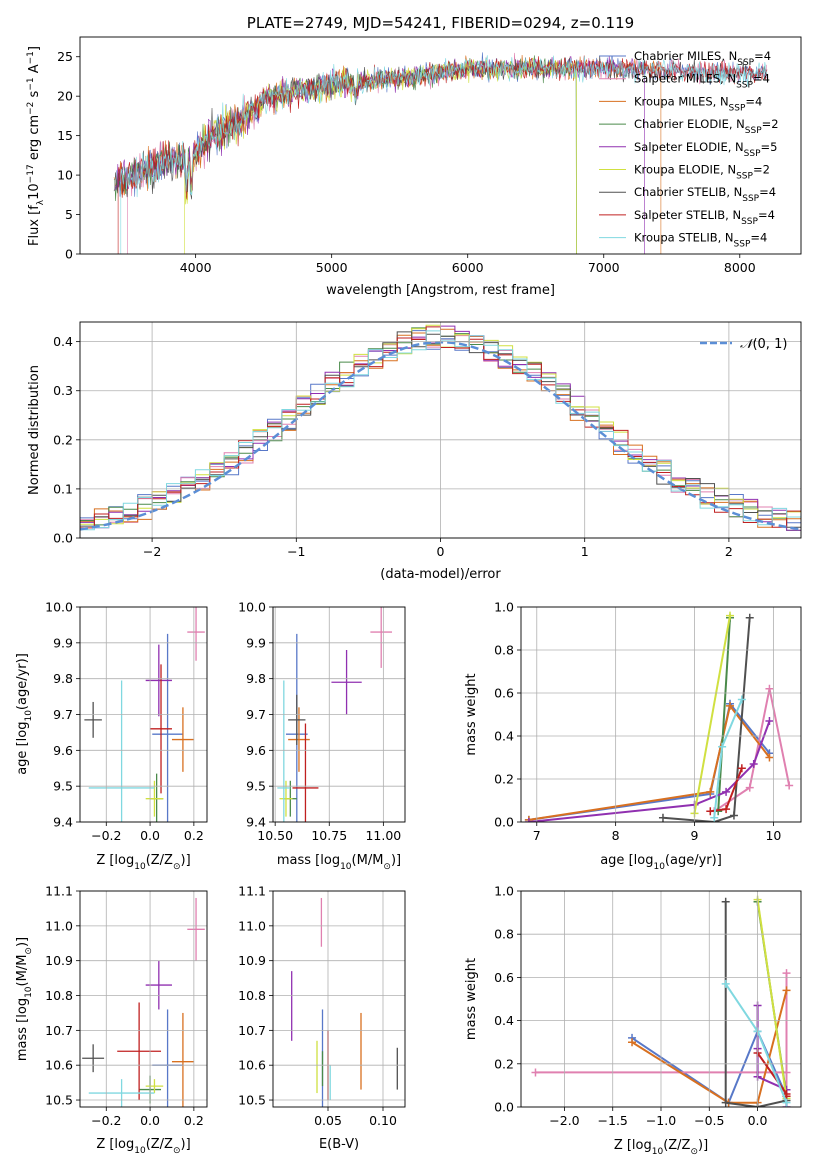 Image resolution: width=819 pixels, height=1170 pixels. What do you see at coordinates (329, 835) in the screenshot?
I see `age-vs-mass-xtick-label: 10.75` at bounding box center [329, 835].